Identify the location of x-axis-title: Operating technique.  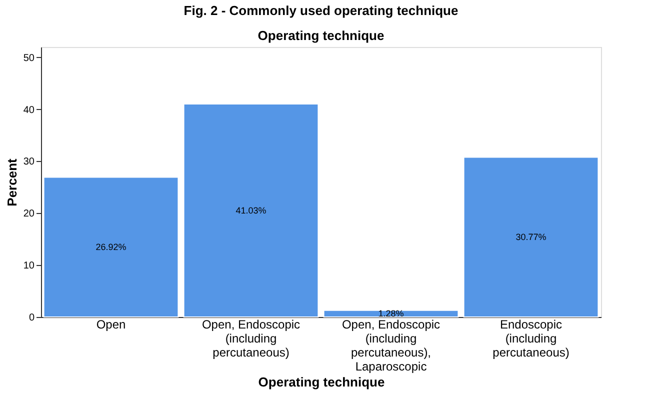
(321, 382).